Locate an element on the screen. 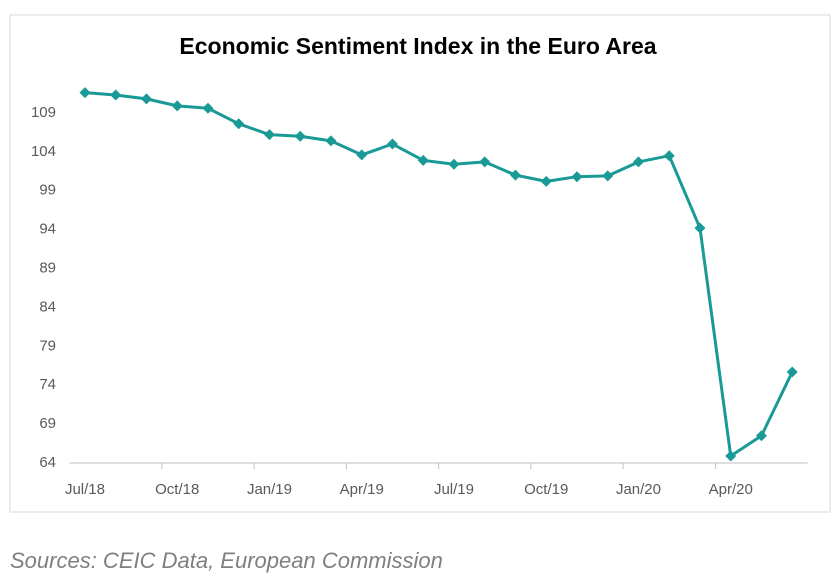 The width and height of the screenshot is (840, 587). x-tick-label: Jan/19 is located at coordinates (269, 489).